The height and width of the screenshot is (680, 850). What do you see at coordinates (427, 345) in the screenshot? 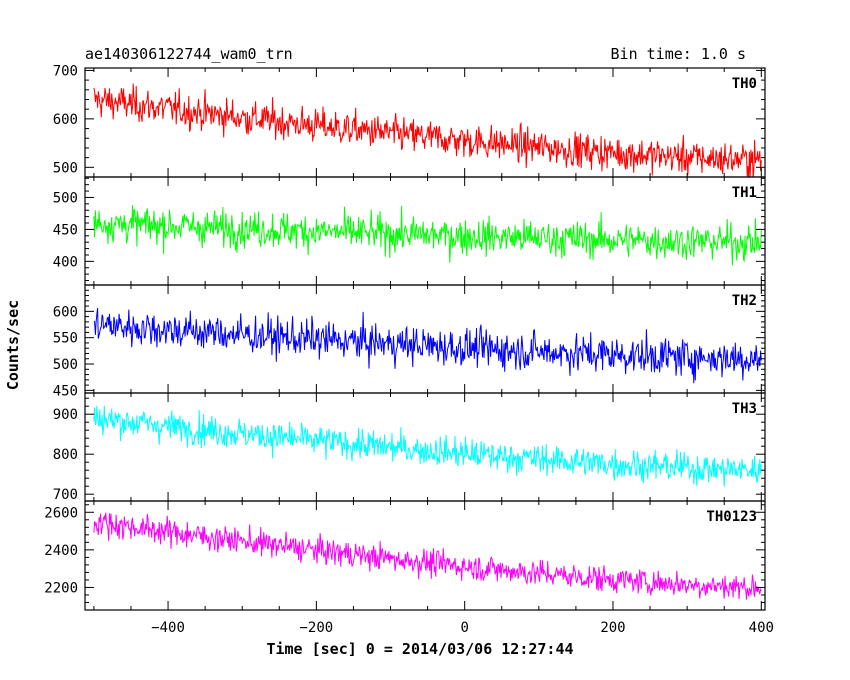
I see `series-line-th2` at bounding box center [427, 345].